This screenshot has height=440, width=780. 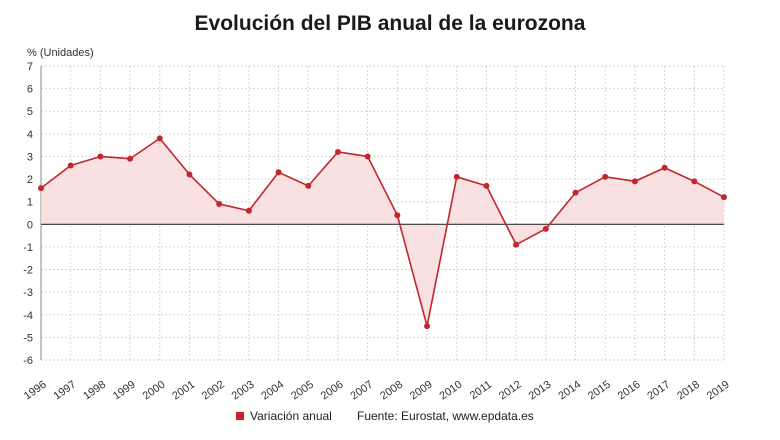 I want to click on data-point-1999, so click(x=130, y=158).